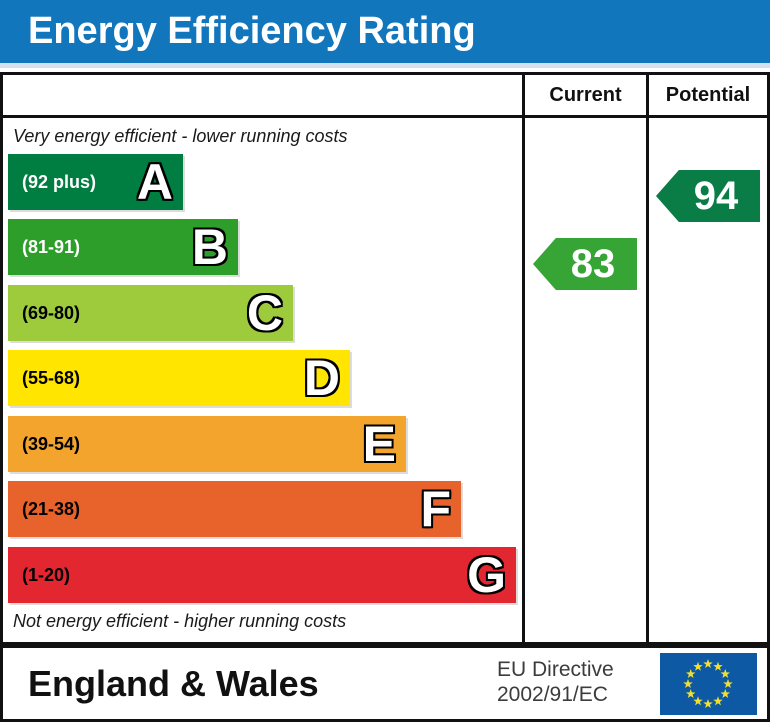  Describe the element at coordinates (51, 377) in the screenshot. I see `band-d-range: (55-68)` at that location.